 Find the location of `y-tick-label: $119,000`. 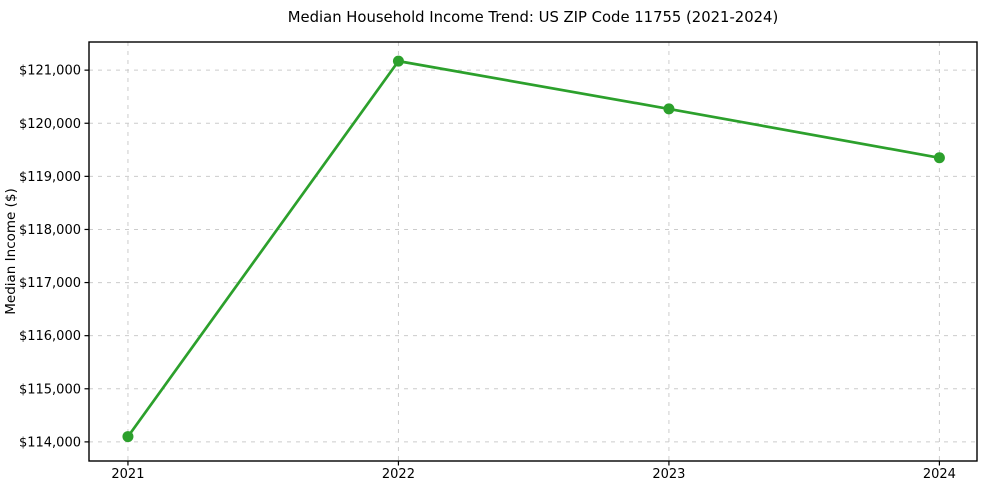

y-tick-label: $119,000 is located at coordinates (50, 177).